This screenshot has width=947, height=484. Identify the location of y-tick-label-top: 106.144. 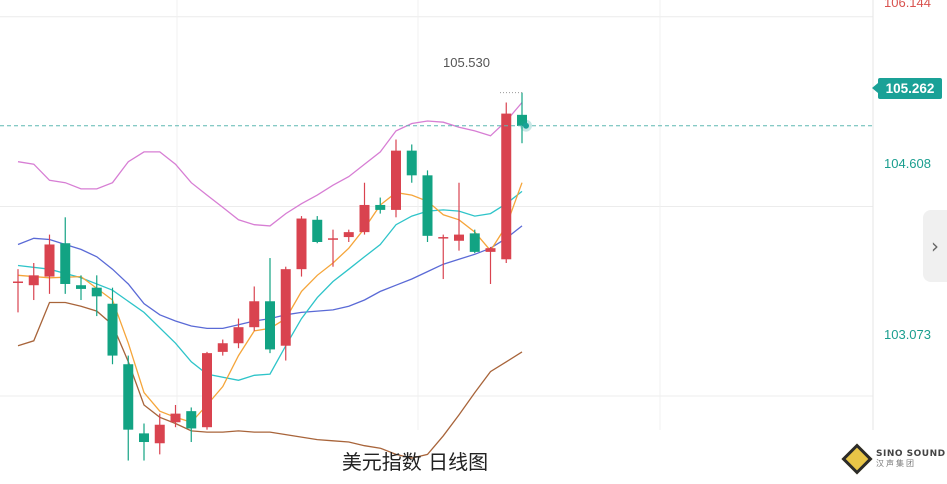
(907, 5).